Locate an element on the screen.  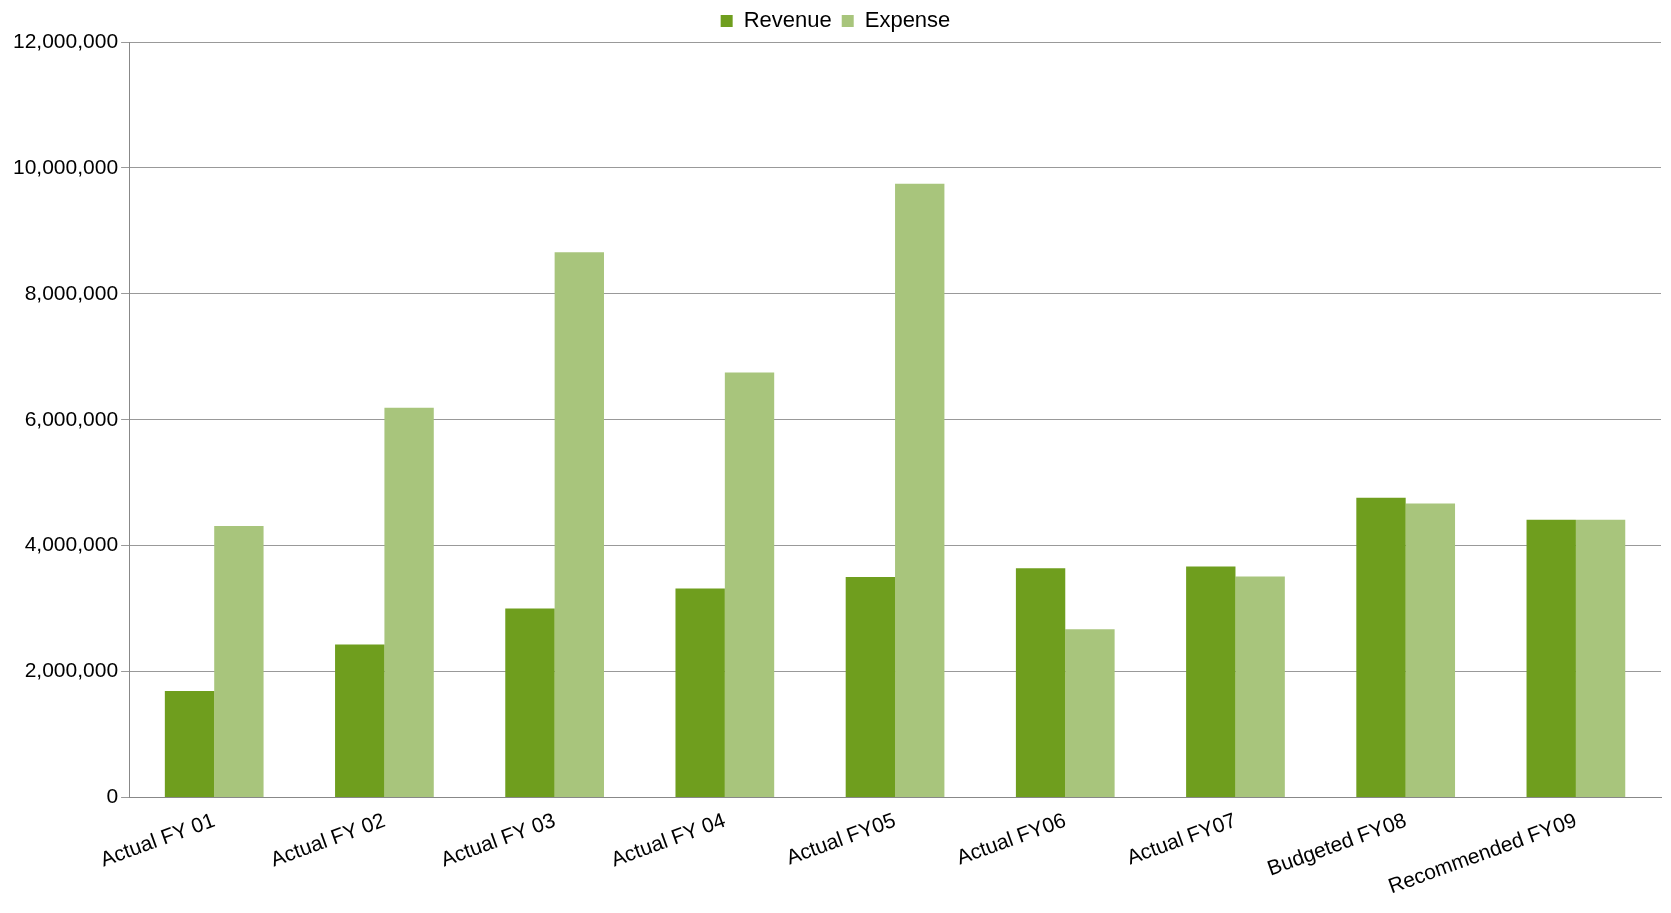
legend-label: Revenue is located at coordinates (787, 20).